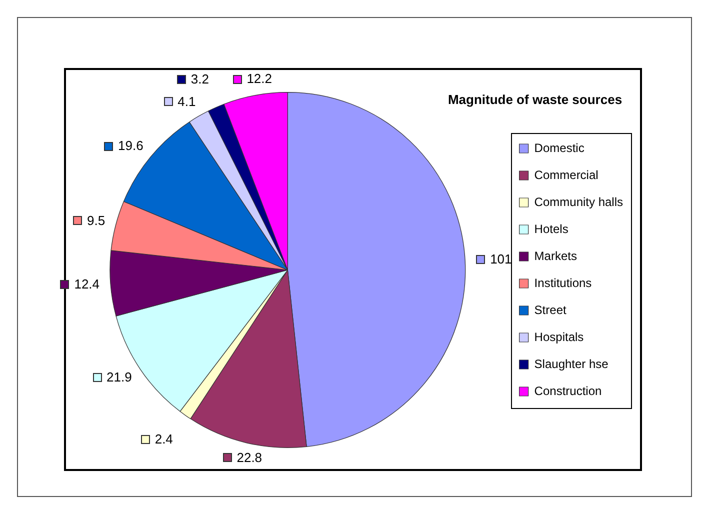 Image resolution: width=709 pixels, height=515 pixels. What do you see at coordinates (550, 309) in the screenshot?
I see `legend-label: Street` at bounding box center [550, 309].